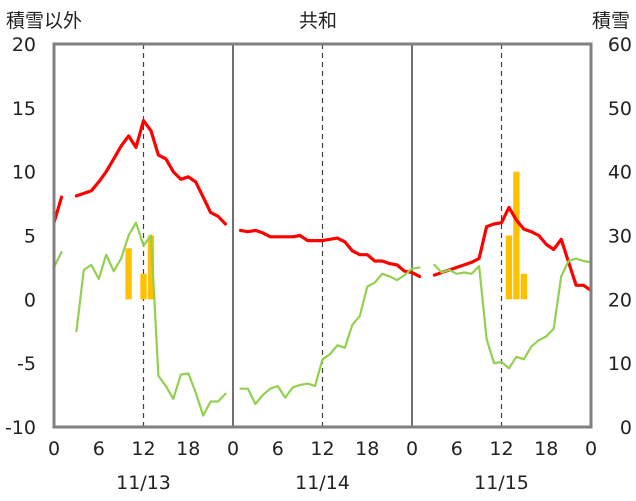  I want to click on x-tick-label-11: 12, so click(501, 449).